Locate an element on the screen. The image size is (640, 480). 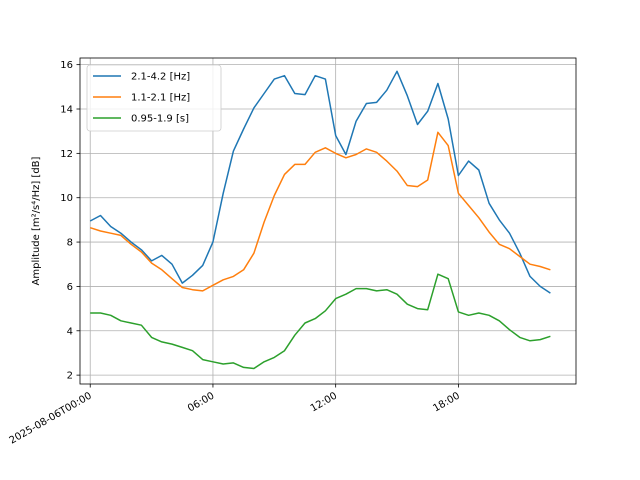
legend-label-2: 1.1-2.1 [Hz] is located at coordinates (160, 98).